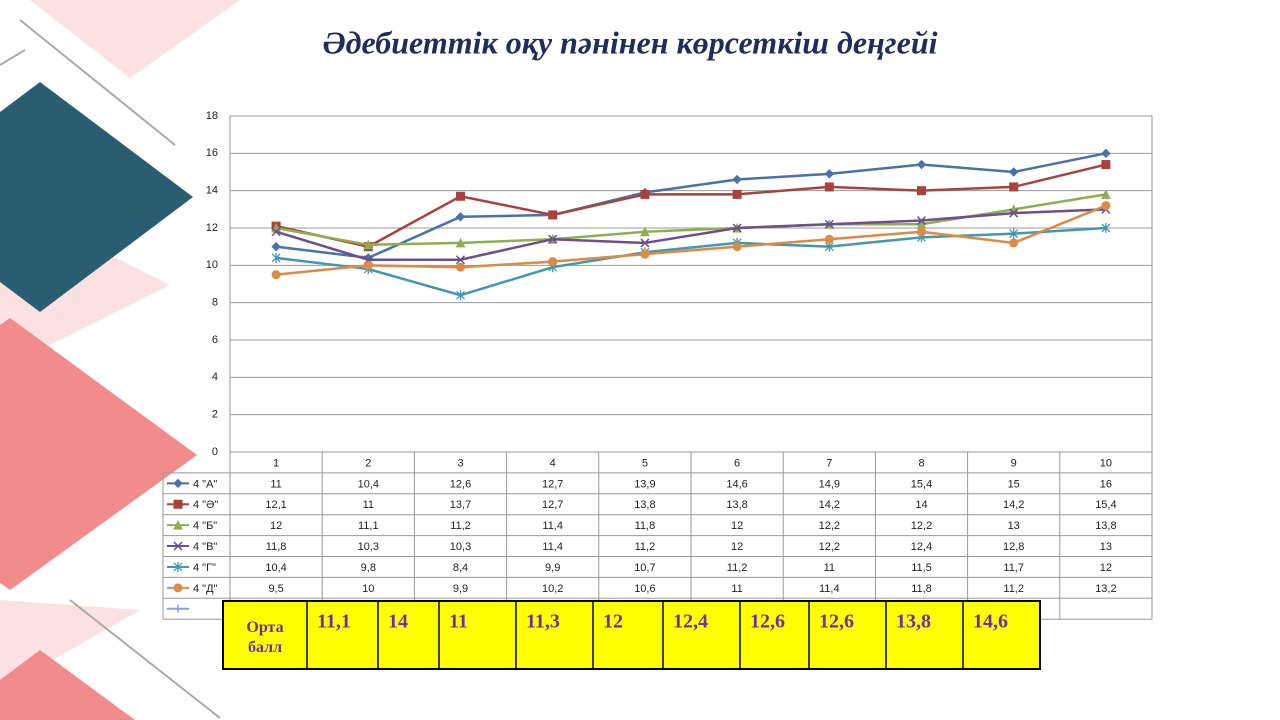  I want to click on average-value: 11,1, so click(334, 622).